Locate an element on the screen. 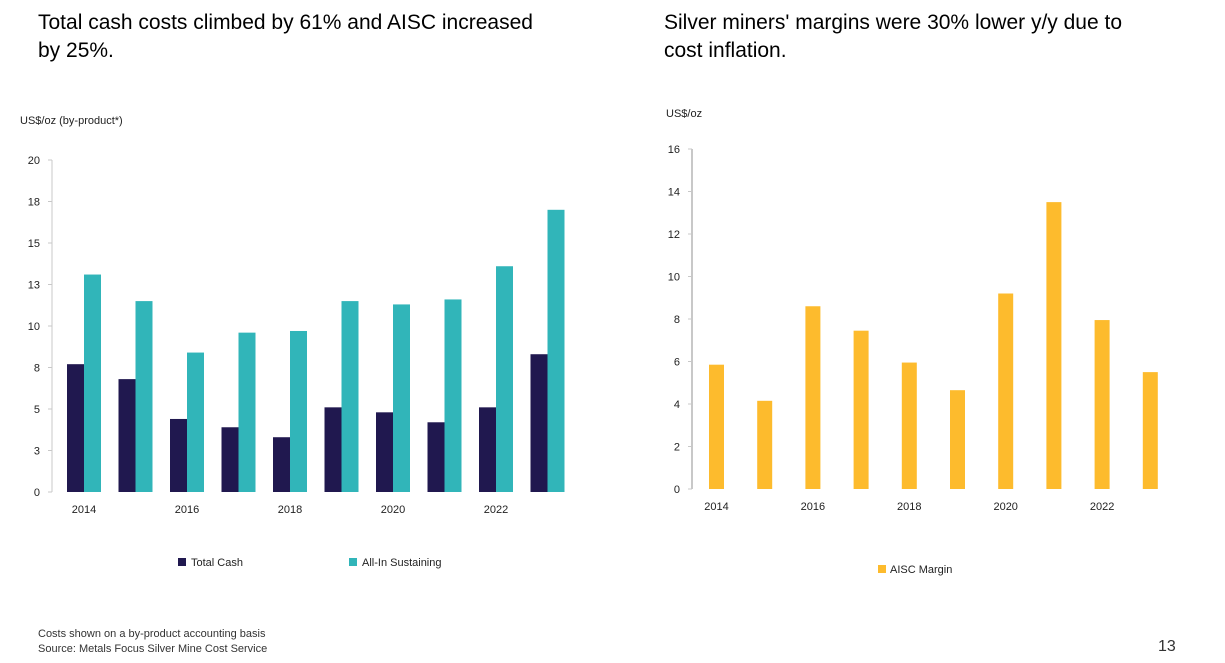 Image resolution: width=1225 pixels, height=663 pixels. bar-total-cash-2019 is located at coordinates (333, 449).